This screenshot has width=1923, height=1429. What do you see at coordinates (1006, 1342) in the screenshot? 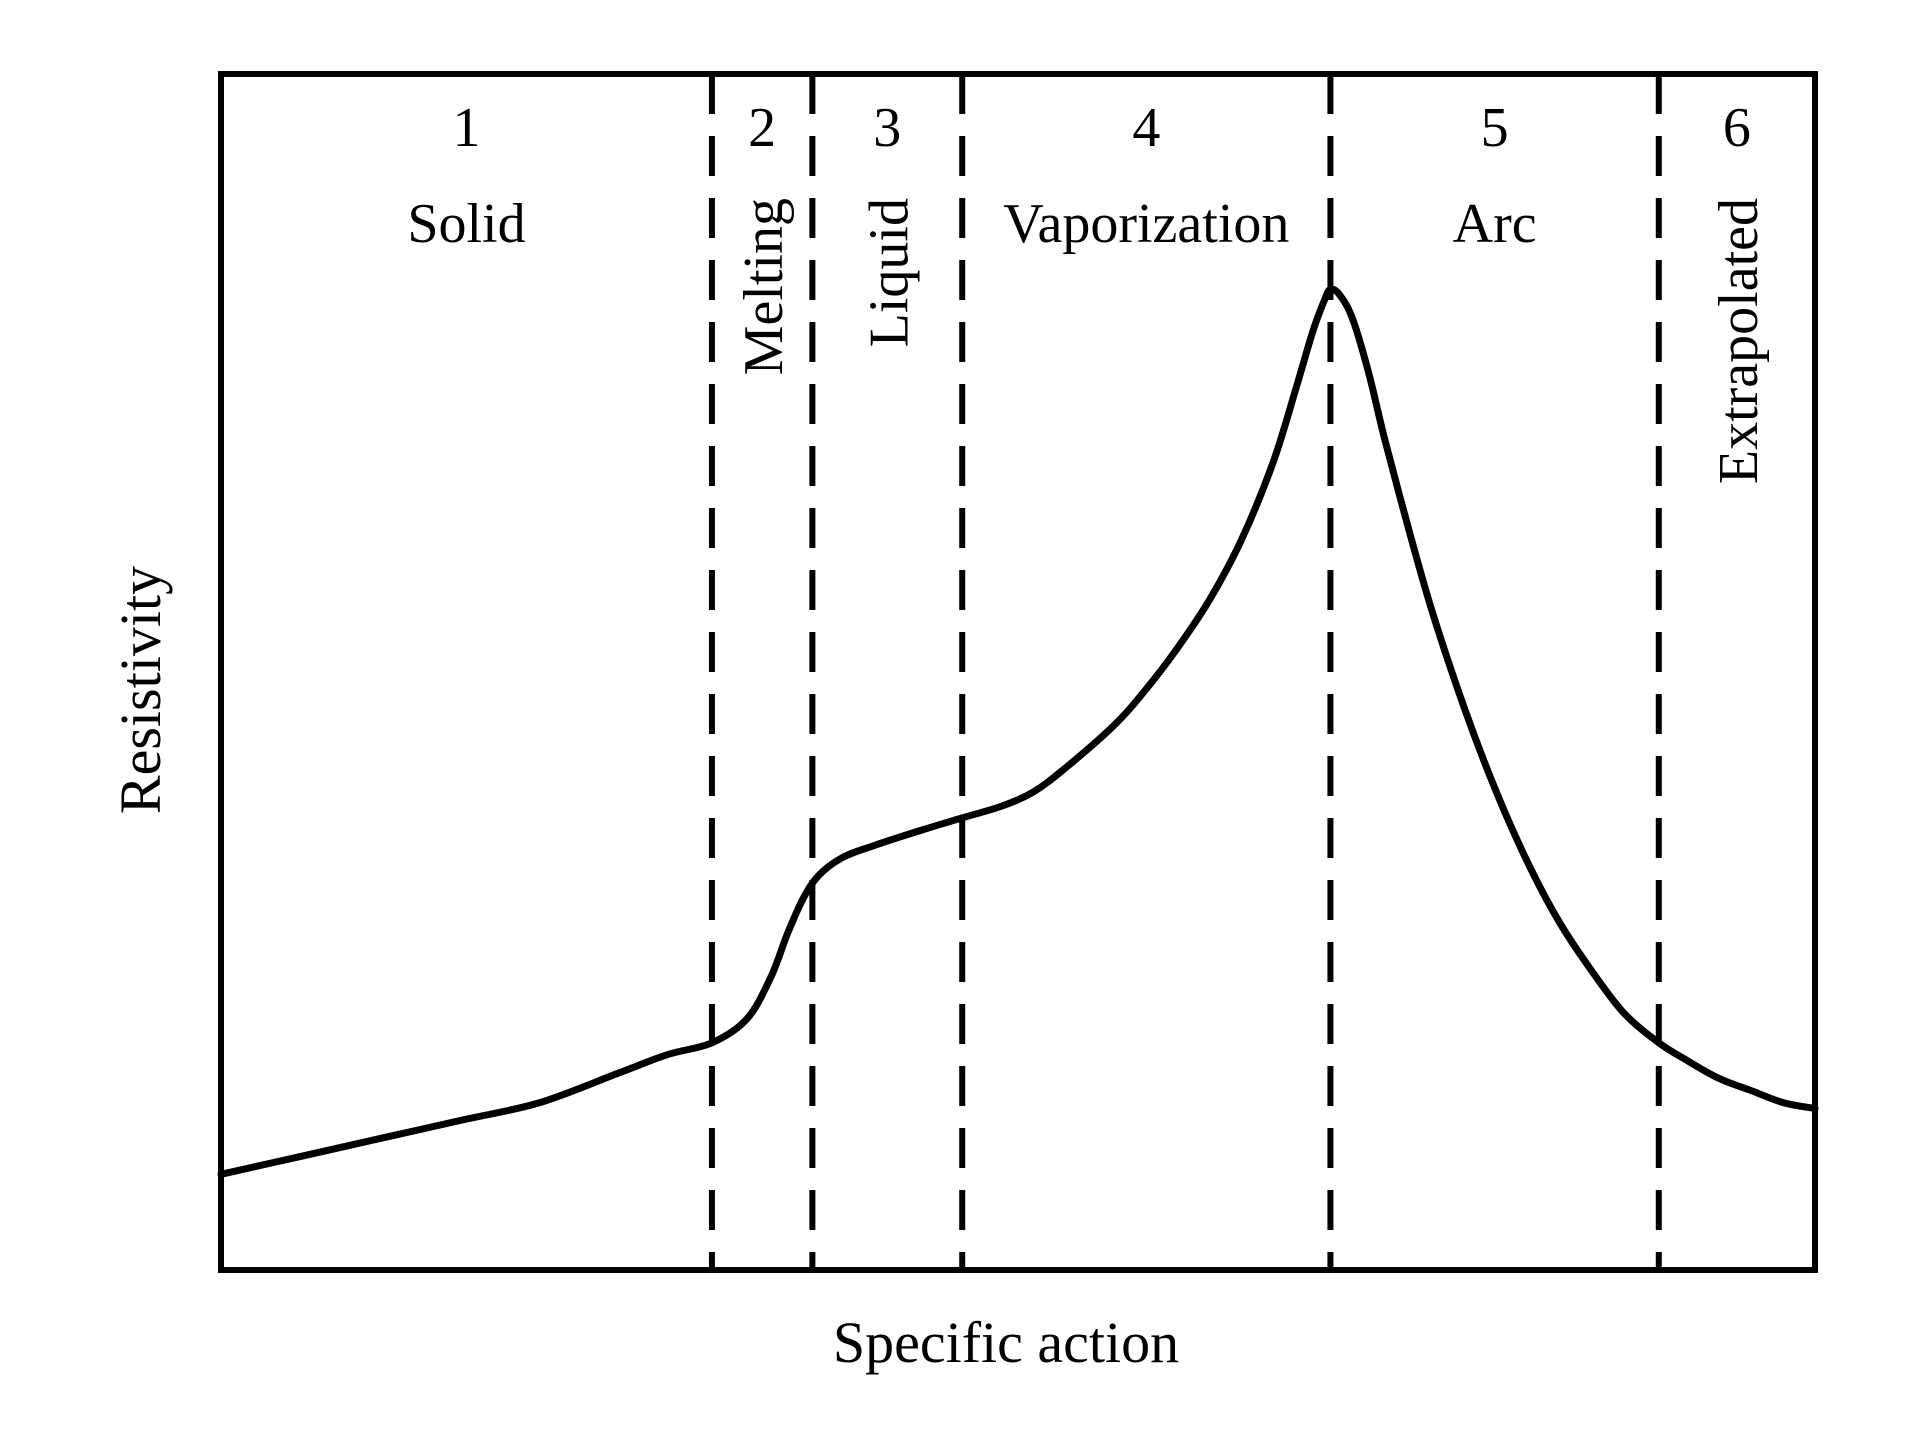
I see `x-axis-label: Specific action` at bounding box center [1006, 1342].